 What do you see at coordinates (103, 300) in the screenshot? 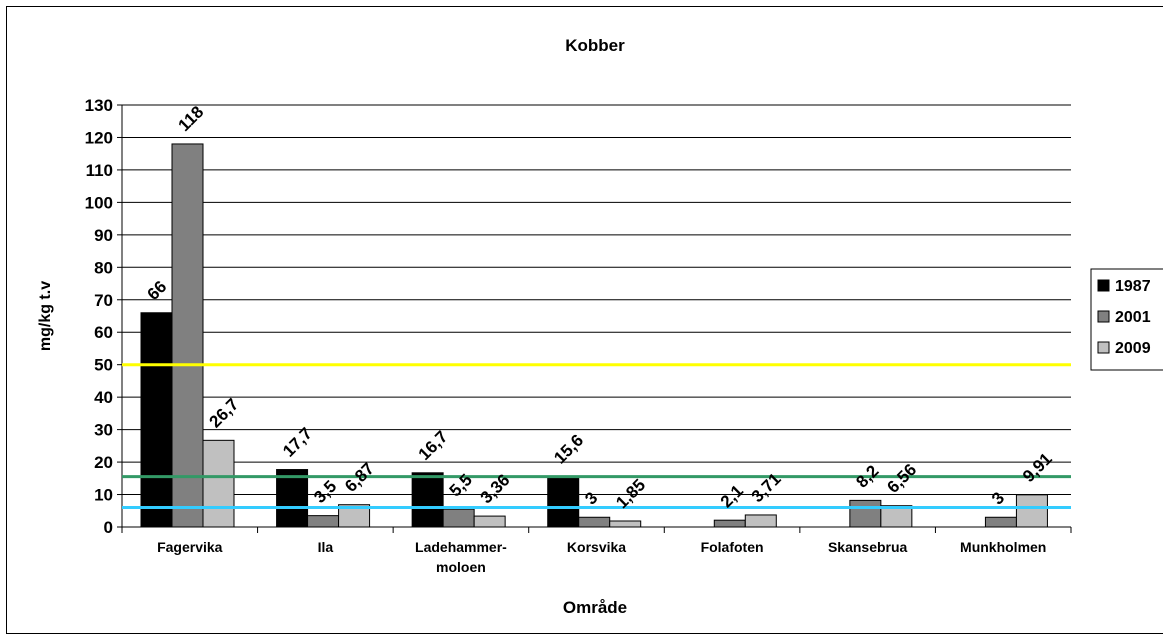
I see `y-tick-label: 70` at bounding box center [103, 300].